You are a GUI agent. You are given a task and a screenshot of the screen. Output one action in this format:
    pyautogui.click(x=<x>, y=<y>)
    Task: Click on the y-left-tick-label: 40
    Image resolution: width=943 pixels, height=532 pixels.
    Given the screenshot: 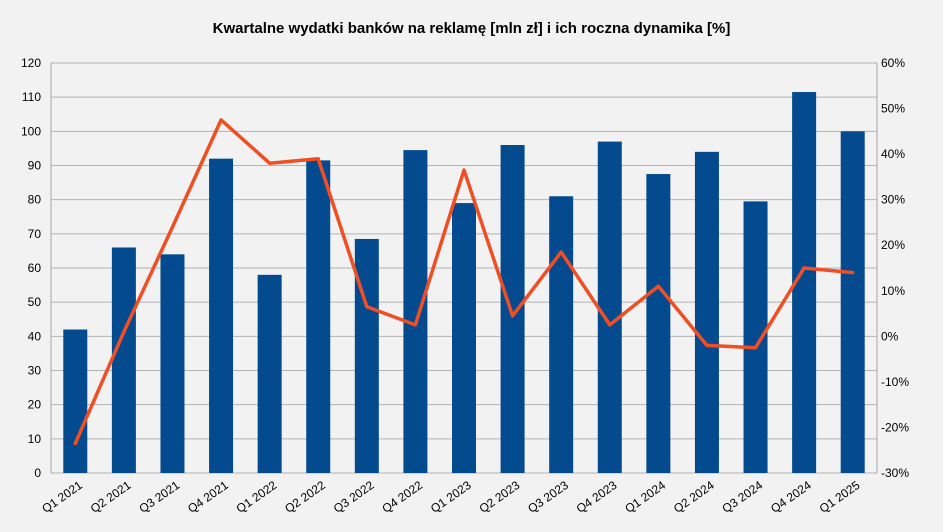 What is the action you would take?
    pyautogui.click(x=35, y=336)
    